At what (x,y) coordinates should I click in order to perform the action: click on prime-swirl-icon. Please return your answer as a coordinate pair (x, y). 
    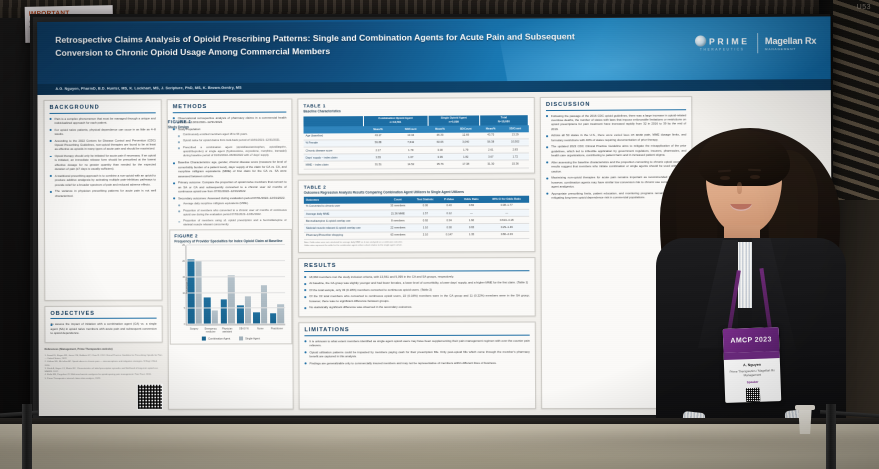
    Looking at the image, I should click on (700, 41).